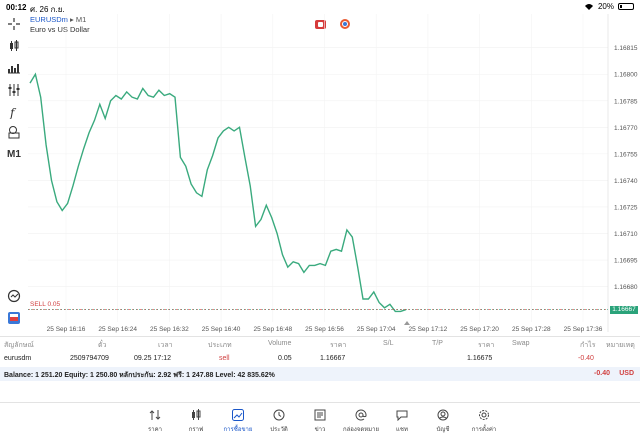  What do you see at coordinates (484, 421) in the screenshot?
I see `nav-settings: การตั้งค่า` at bounding box center [484, 421].